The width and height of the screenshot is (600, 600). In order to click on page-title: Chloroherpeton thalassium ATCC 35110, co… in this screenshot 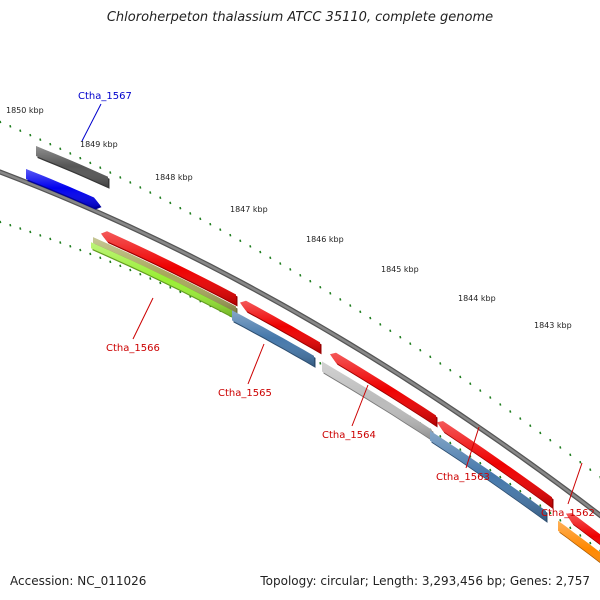, I will do `click(300, 17)`.